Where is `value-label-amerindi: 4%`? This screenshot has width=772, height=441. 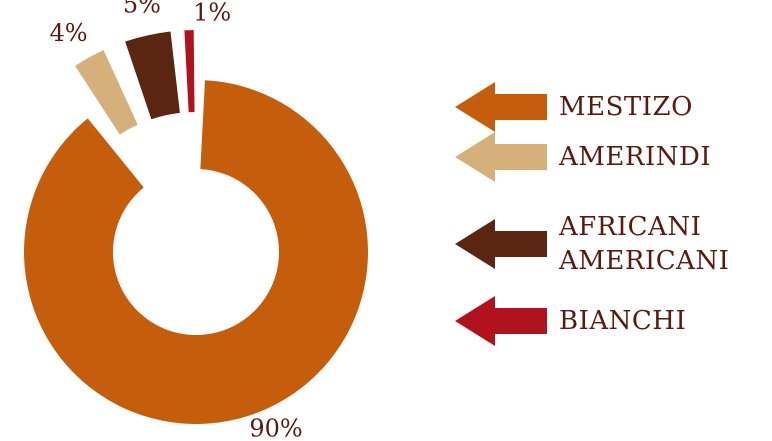 value-label-amerindi: 4% is located at coordinates (68, 33).